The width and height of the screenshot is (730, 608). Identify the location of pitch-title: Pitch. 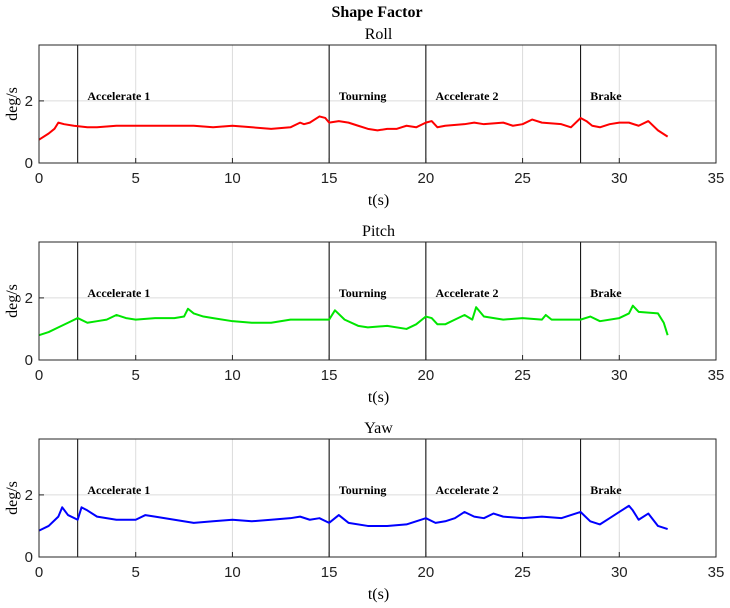
(378, 231).